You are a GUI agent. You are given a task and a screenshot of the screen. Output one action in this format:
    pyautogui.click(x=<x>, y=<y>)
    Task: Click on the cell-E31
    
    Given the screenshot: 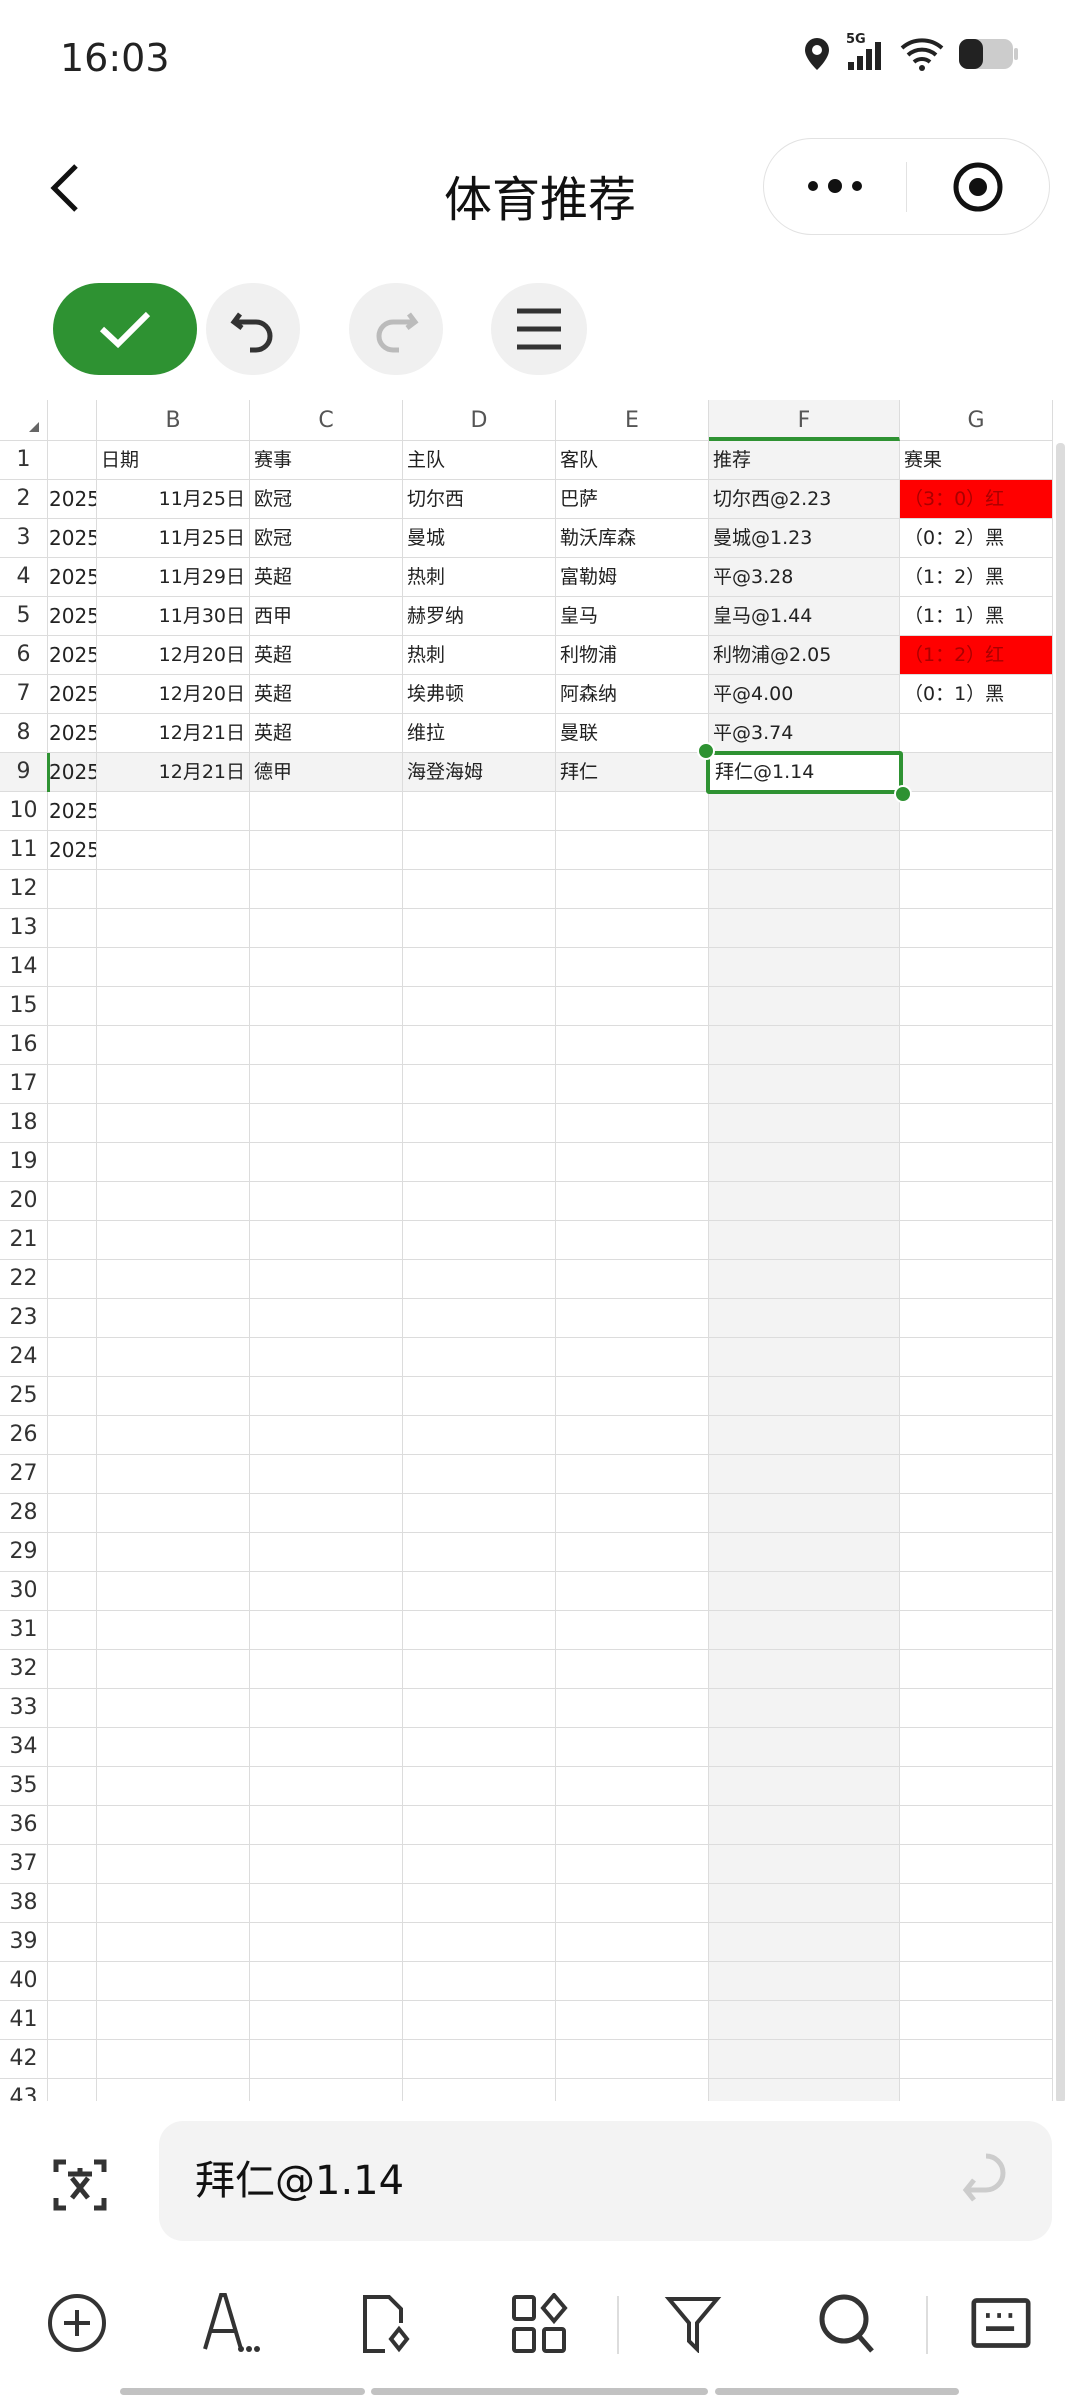 What is the action you would take?
    pyautogui.click(x=632, y=1630)
    